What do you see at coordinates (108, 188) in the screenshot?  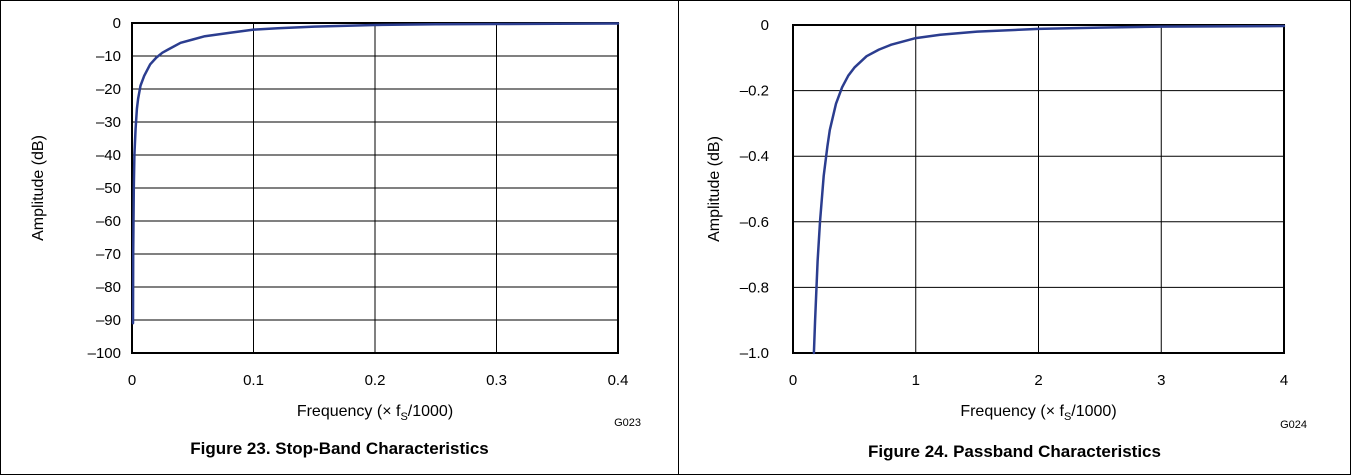 I see `y-tick-label: –50` at bounding box center [108, 188].